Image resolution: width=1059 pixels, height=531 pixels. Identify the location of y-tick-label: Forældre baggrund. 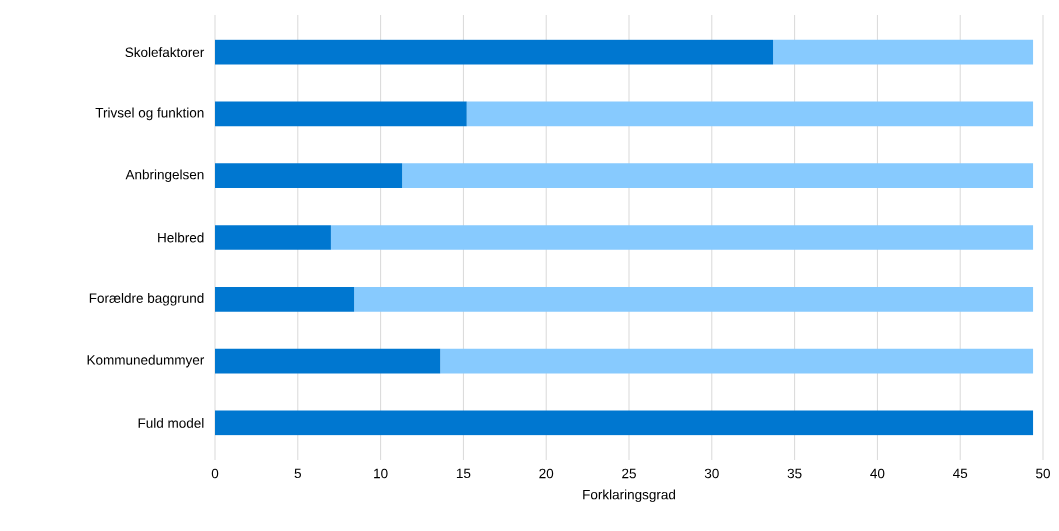
(146, 299).